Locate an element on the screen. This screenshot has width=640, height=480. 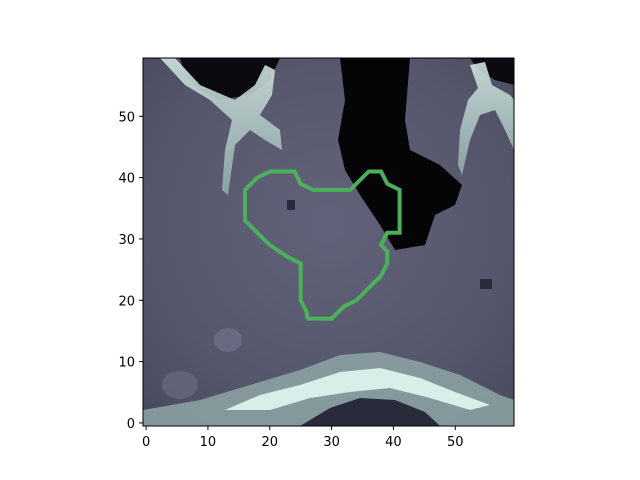
segmentation-contour is located at coordinates (322, 245).